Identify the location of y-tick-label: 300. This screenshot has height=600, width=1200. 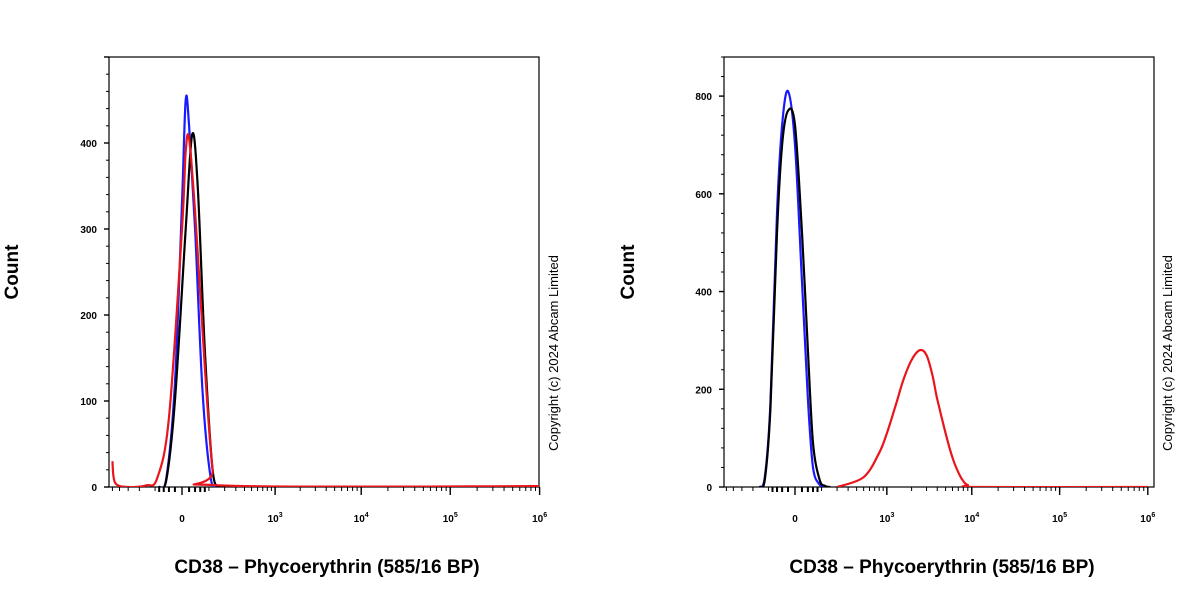
(88, 230).